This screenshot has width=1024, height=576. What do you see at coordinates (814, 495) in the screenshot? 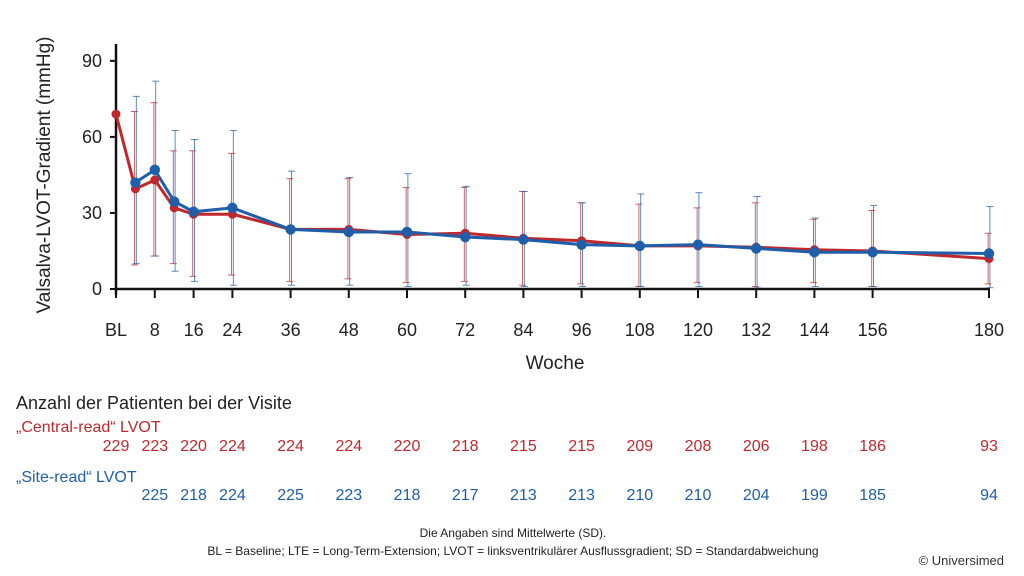
I see `site-read-count: 199` at bounding box center [814, 495].